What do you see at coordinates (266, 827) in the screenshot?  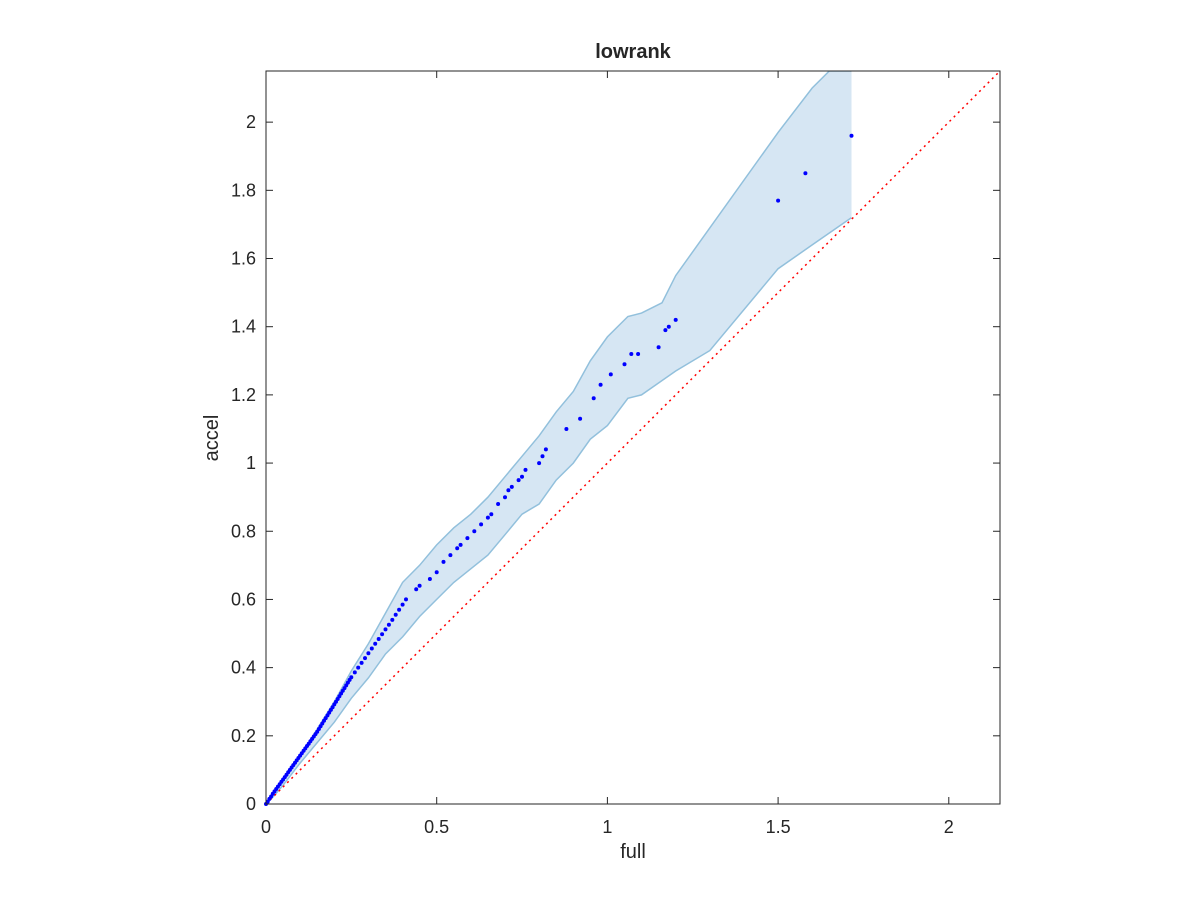 I see `x-tick-label: 0` at bounding box center [266, 827].